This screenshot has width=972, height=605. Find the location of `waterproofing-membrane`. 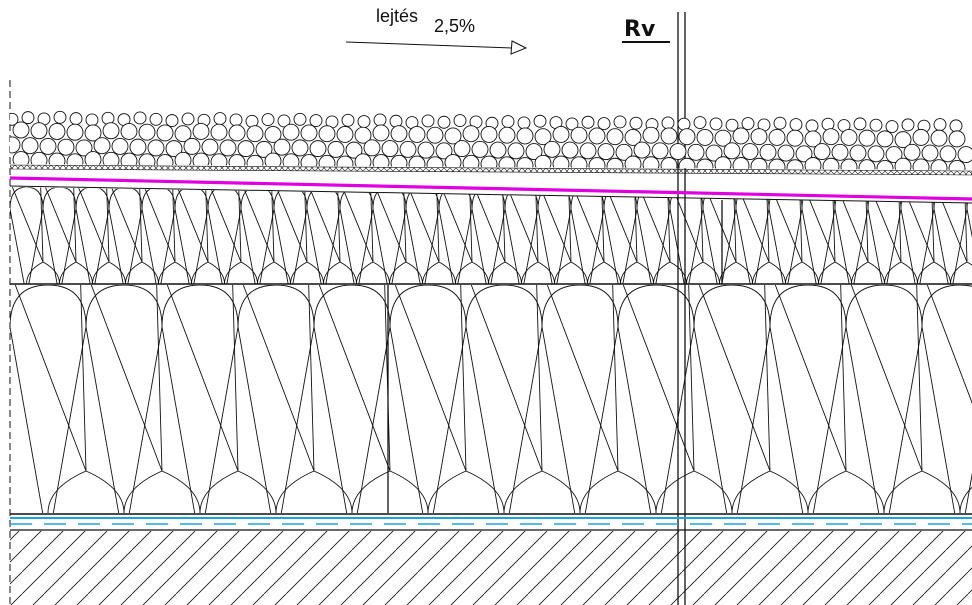

waterproofing-membrane is located at coordinates (491, 188).